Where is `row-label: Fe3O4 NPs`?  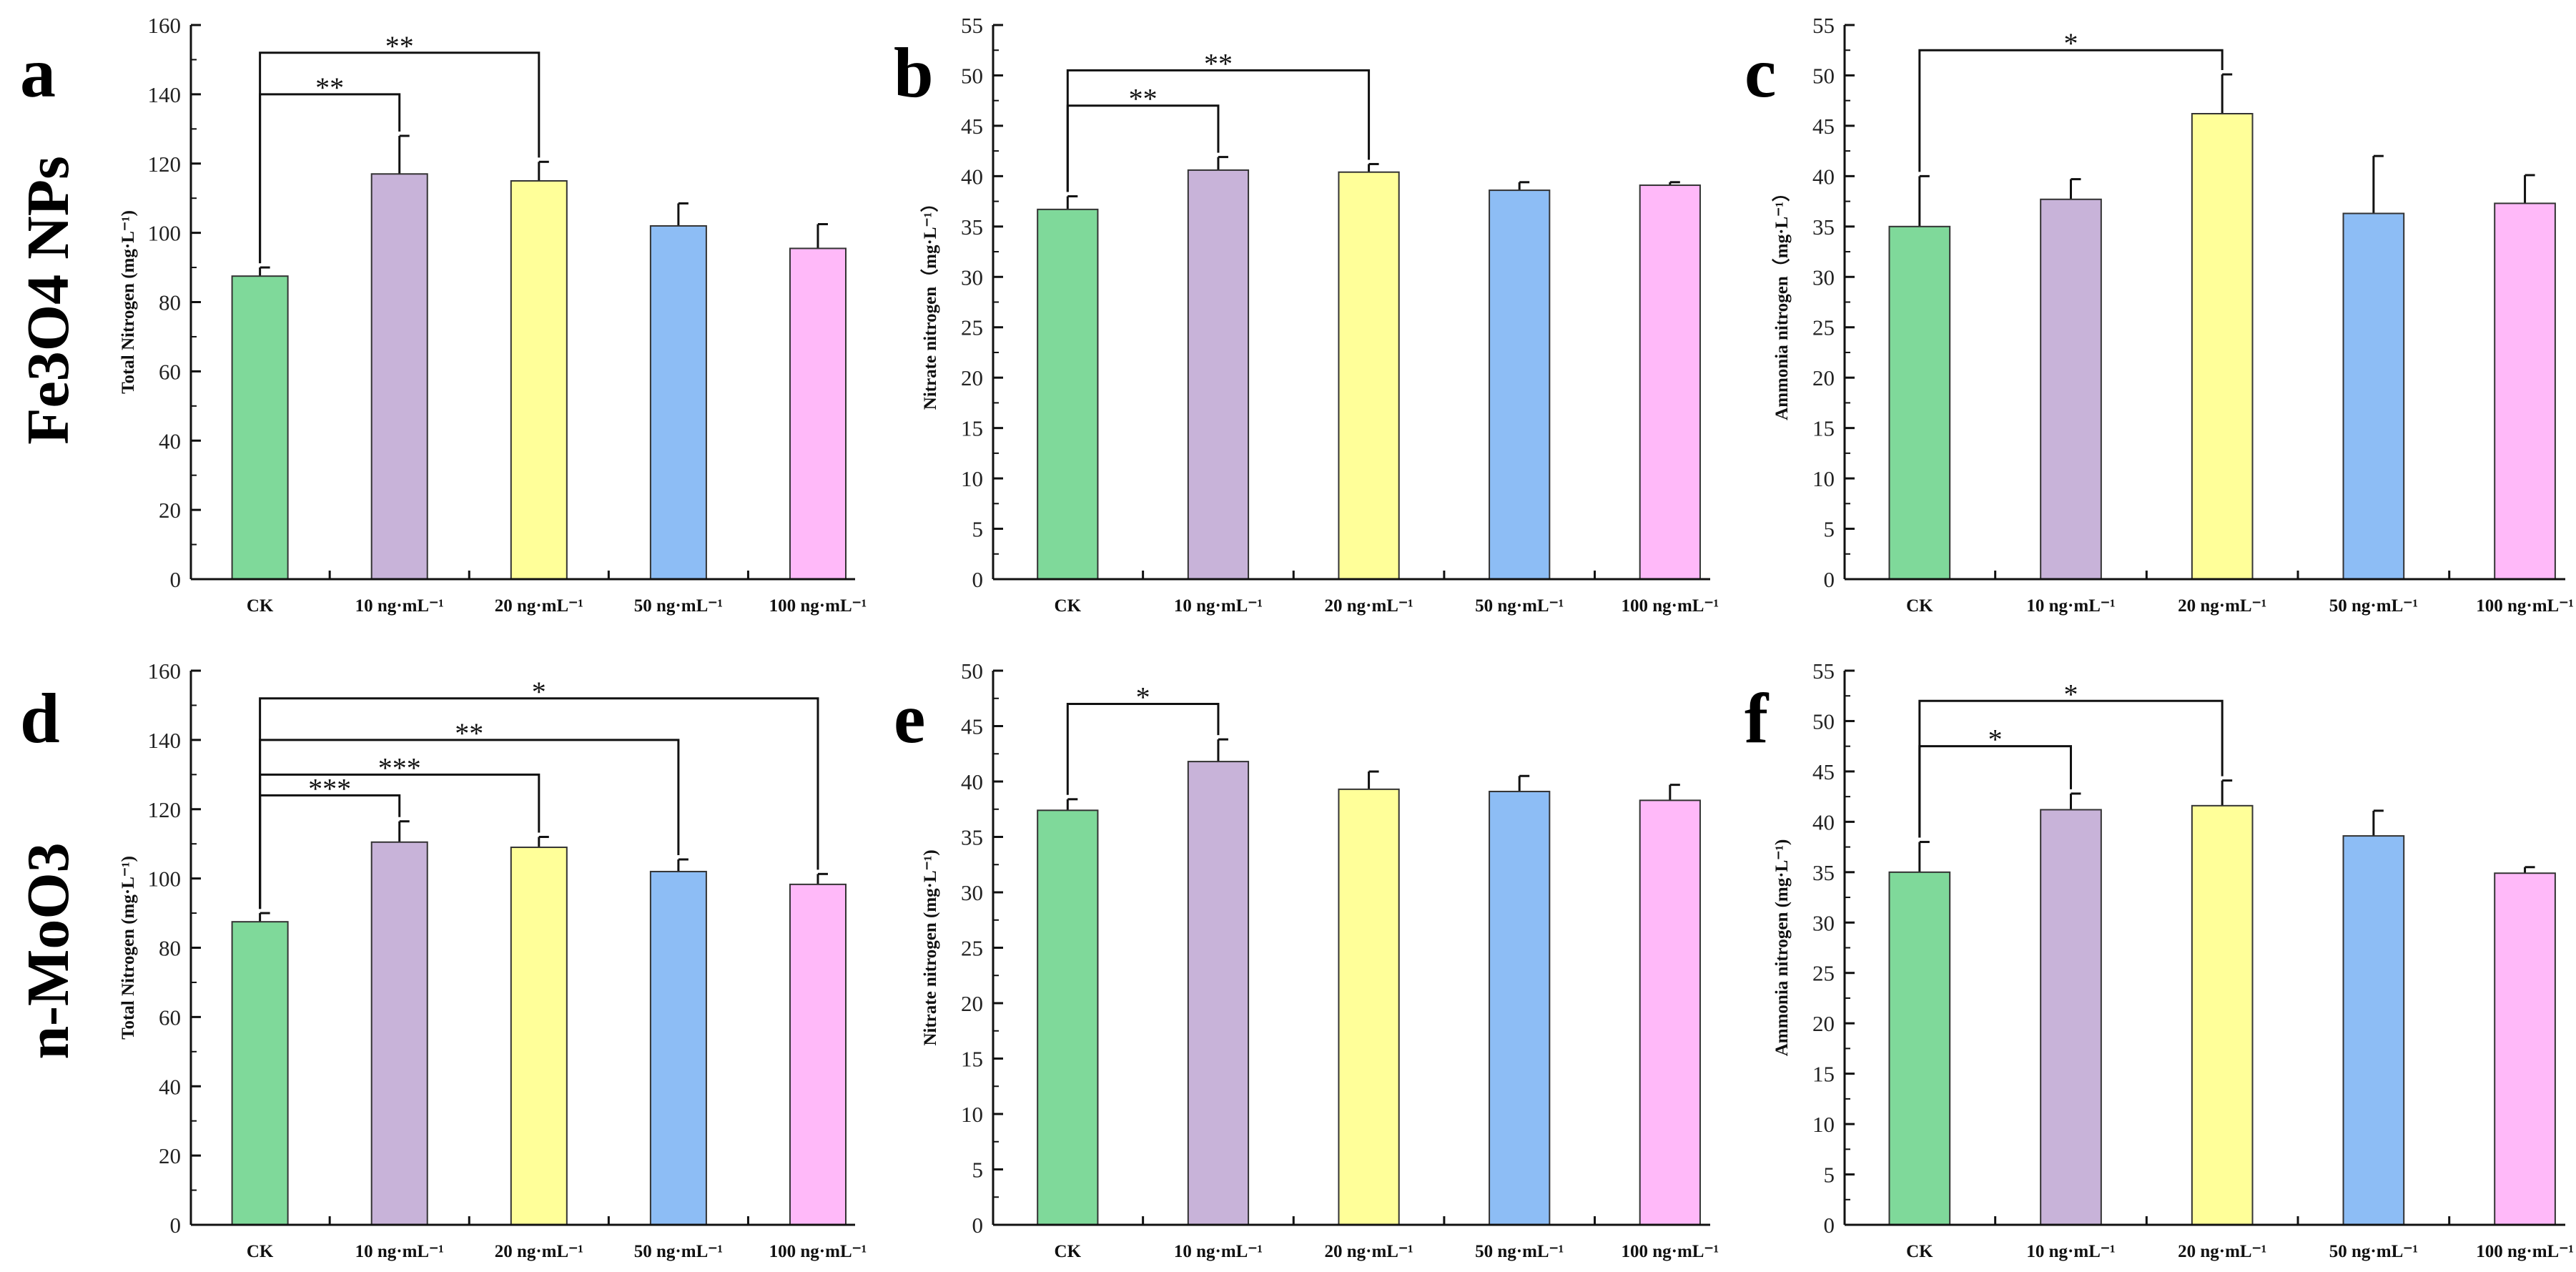 row-label: Fe3O4 NPs is located at coordinates (48, 300).